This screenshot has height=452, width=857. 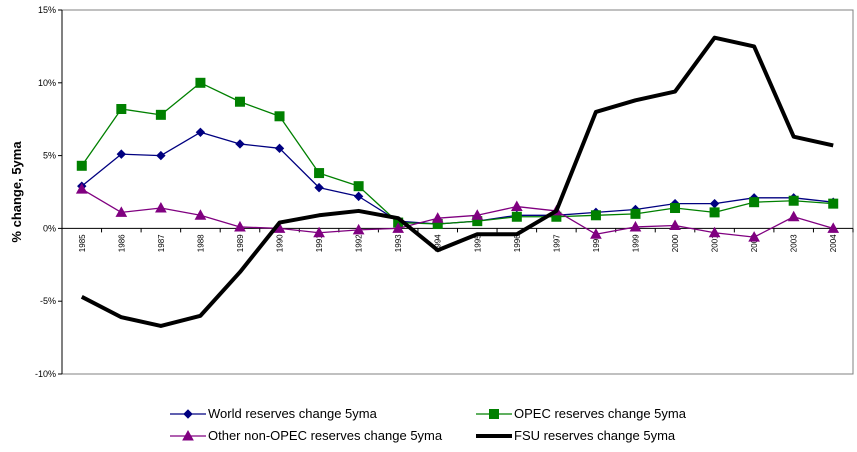 What do you see at coordinates (477, 243) in the screenshot?
I see `x-tick-label: 1995` at bounding box center [477, 243].